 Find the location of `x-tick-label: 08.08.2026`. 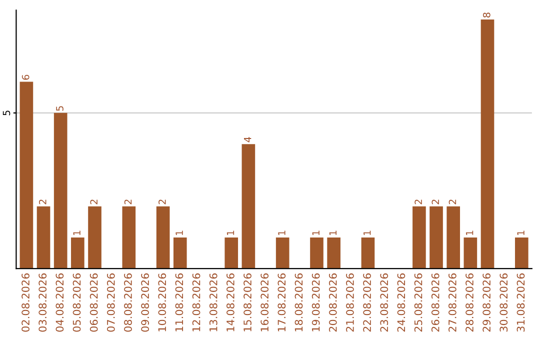

x-tick-label: 08.08.2026 is located at coordinates (128, 302).